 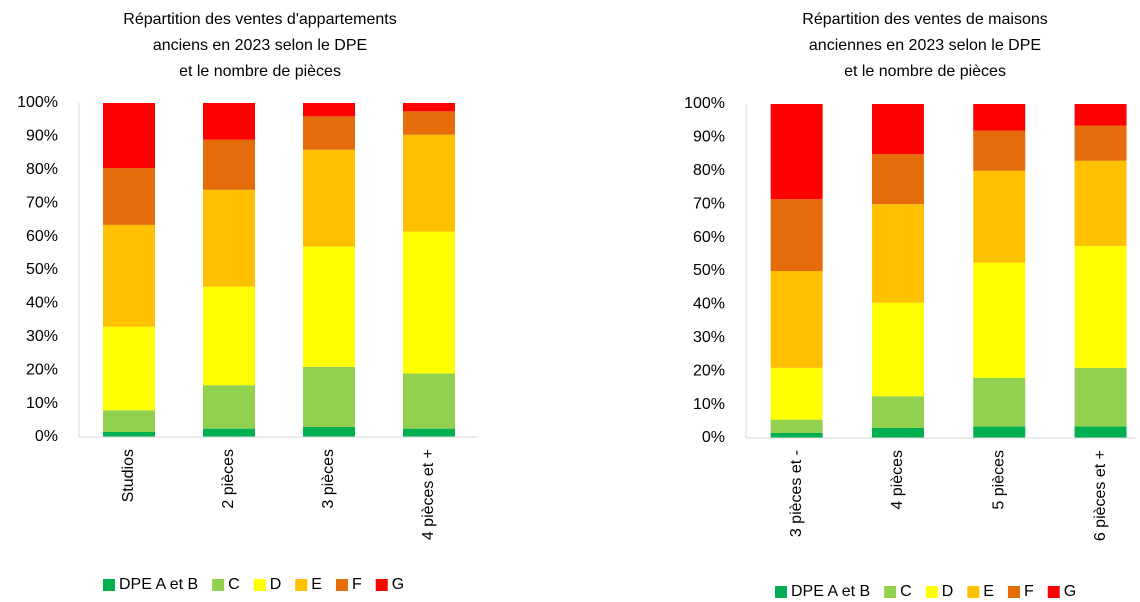 What do you see at coordinates (925, 45) in the screenshot?
I see `chart-title: anciennes en 2023 selon le DPE` at bounding box center [925, 45].